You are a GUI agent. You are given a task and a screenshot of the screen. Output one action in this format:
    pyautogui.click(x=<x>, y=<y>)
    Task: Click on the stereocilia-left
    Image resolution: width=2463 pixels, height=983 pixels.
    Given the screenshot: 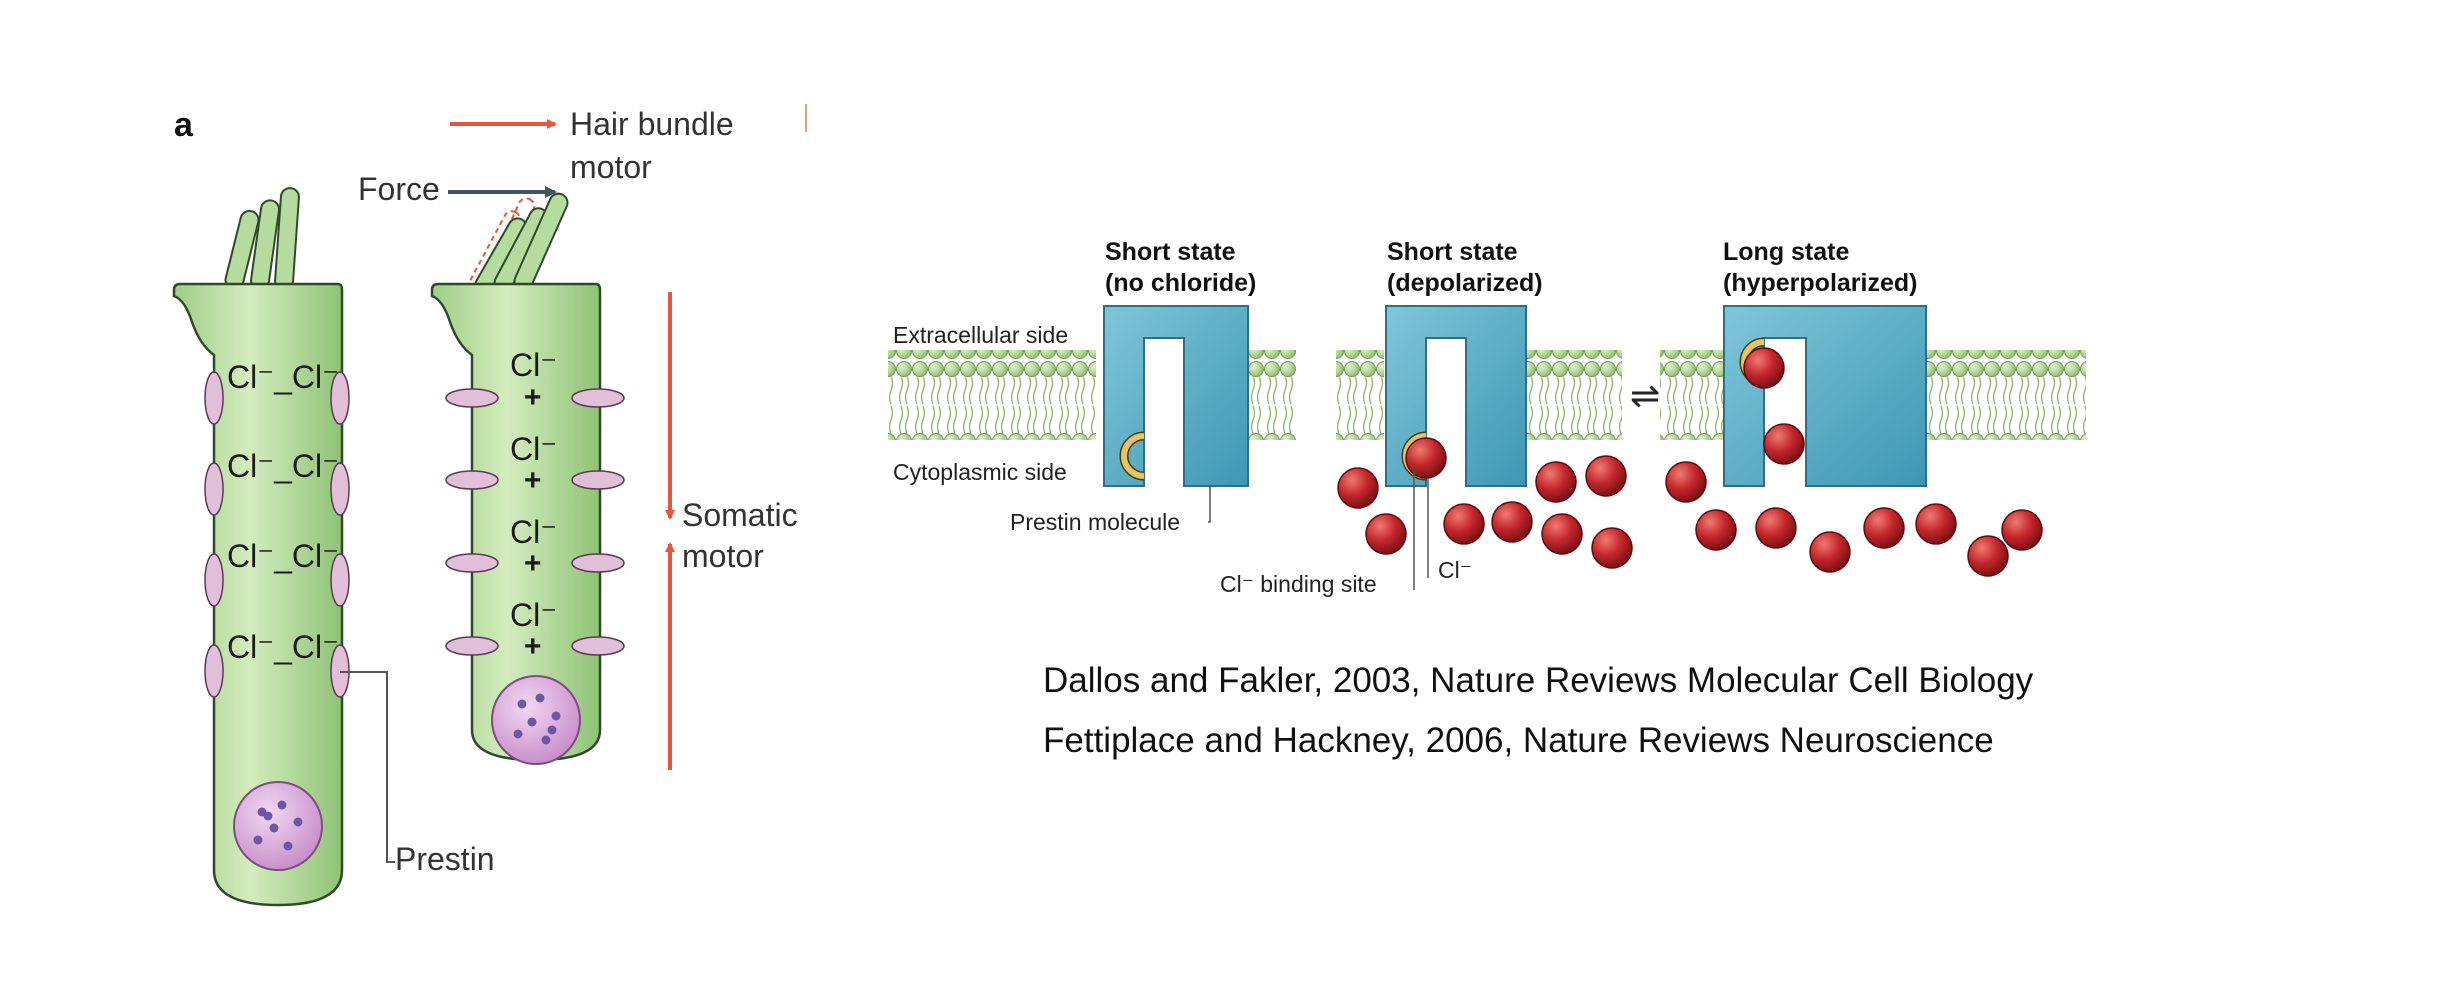 What is the action you would take?
    pyautogui.click(x=262, y=239)
    